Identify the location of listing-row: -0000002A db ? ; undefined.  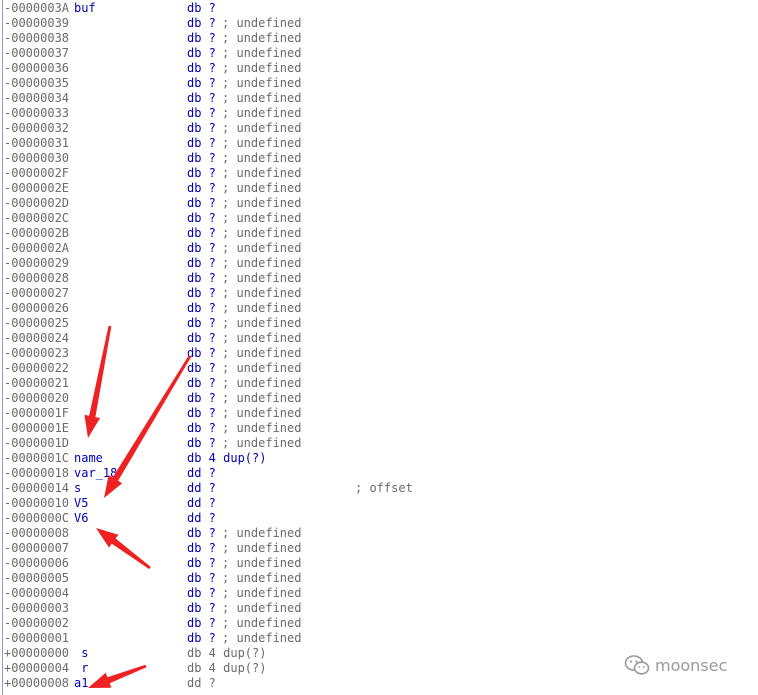
(379, 248).